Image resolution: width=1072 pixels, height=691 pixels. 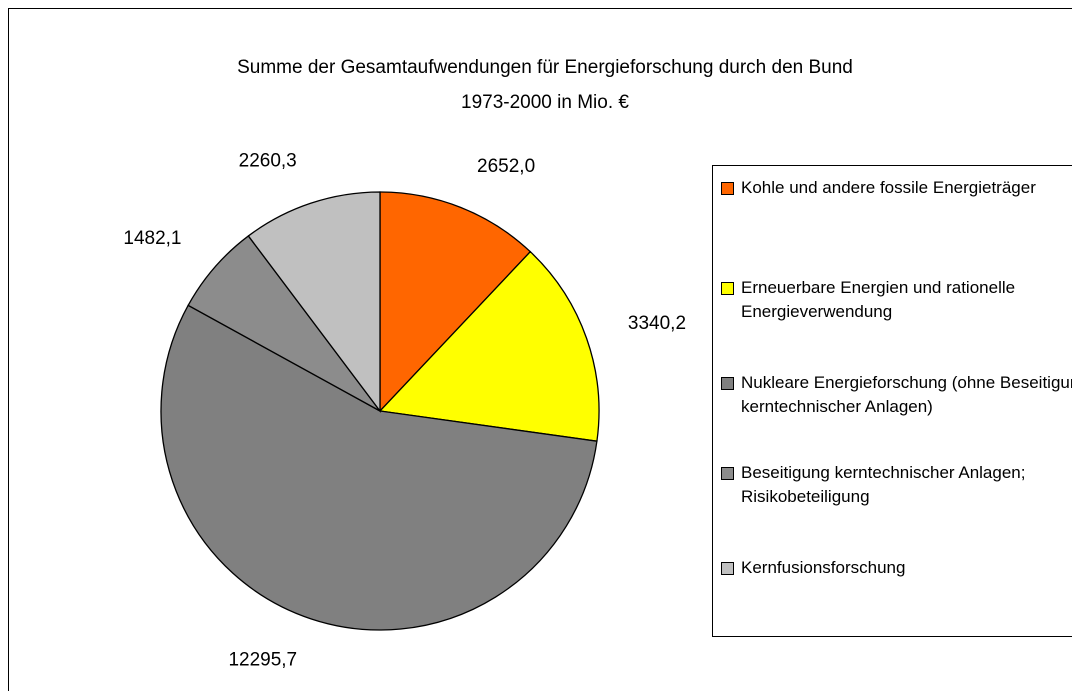 What do you see at coordinates (152, 238) in the screenshot?
I see `data-label: 1482,1` at bounding box center [152, 238].